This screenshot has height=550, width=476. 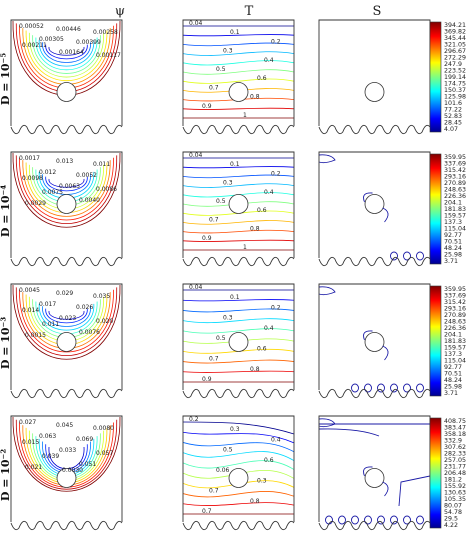 I want to click on colorbar-tick: 115.04, so click(x=455, y=361).